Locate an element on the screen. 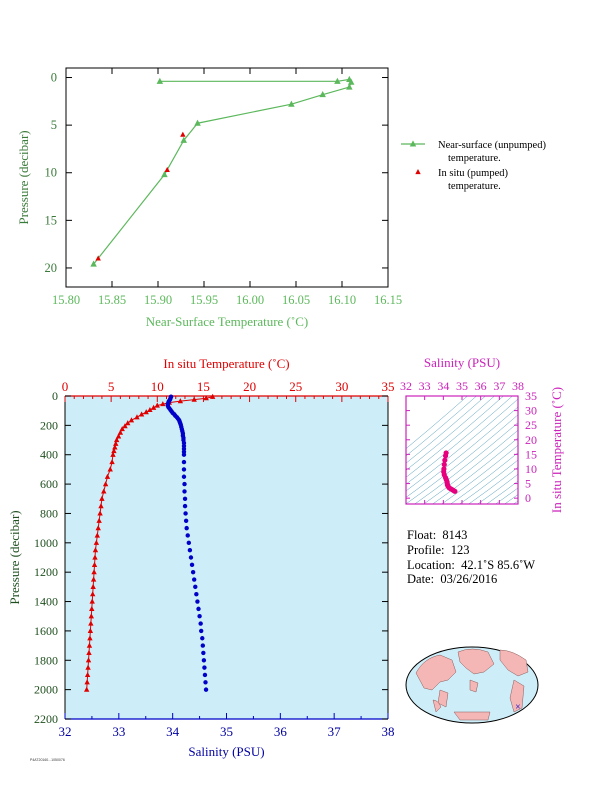 The image size is (612, 792). profile-temperature-axis-title: In situ Temperature (˚C) is located at coordinates (226, 363).